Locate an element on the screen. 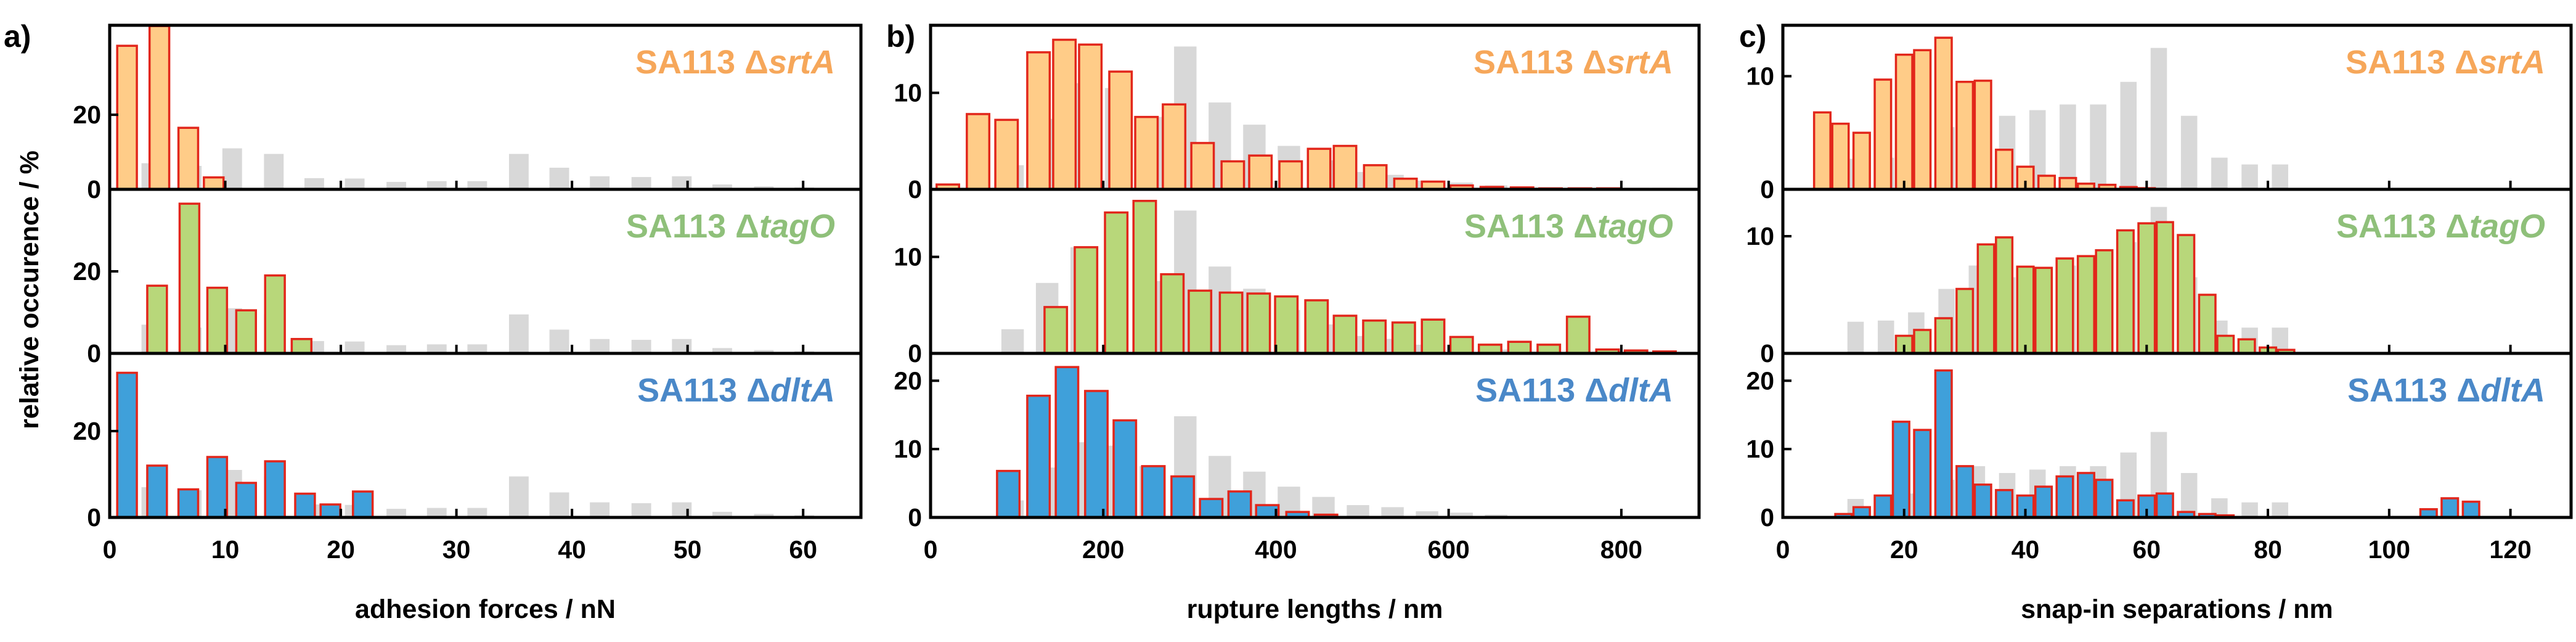  subplot-srtA: 0 10 SA113 ΔsrtA is located at coordinates (2160, 113).